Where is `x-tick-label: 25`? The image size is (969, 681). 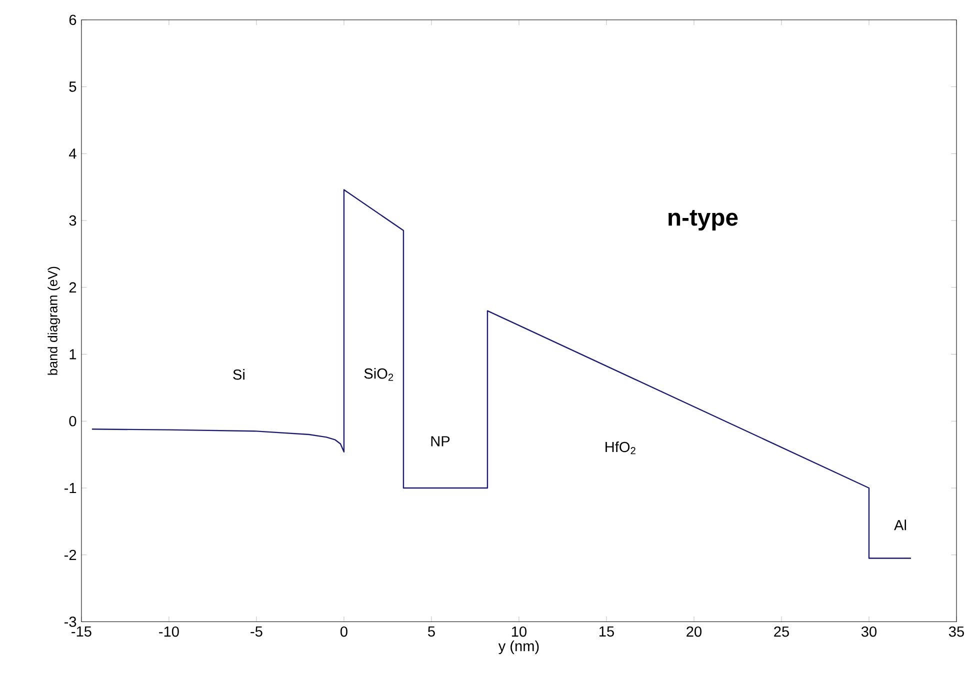 x-tick-label: 25 is located at coordinates (781, 631).